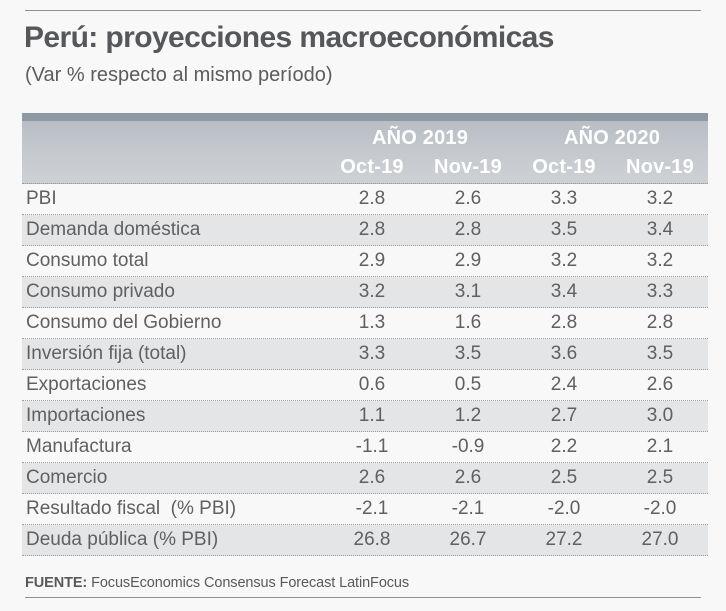 Image resolution: width=726 pixels, height=611 pixels. Describe the element at coordinates (468, 166) in the screenshot. I see `col-header-nov19-2019: Nov-19` at that location.